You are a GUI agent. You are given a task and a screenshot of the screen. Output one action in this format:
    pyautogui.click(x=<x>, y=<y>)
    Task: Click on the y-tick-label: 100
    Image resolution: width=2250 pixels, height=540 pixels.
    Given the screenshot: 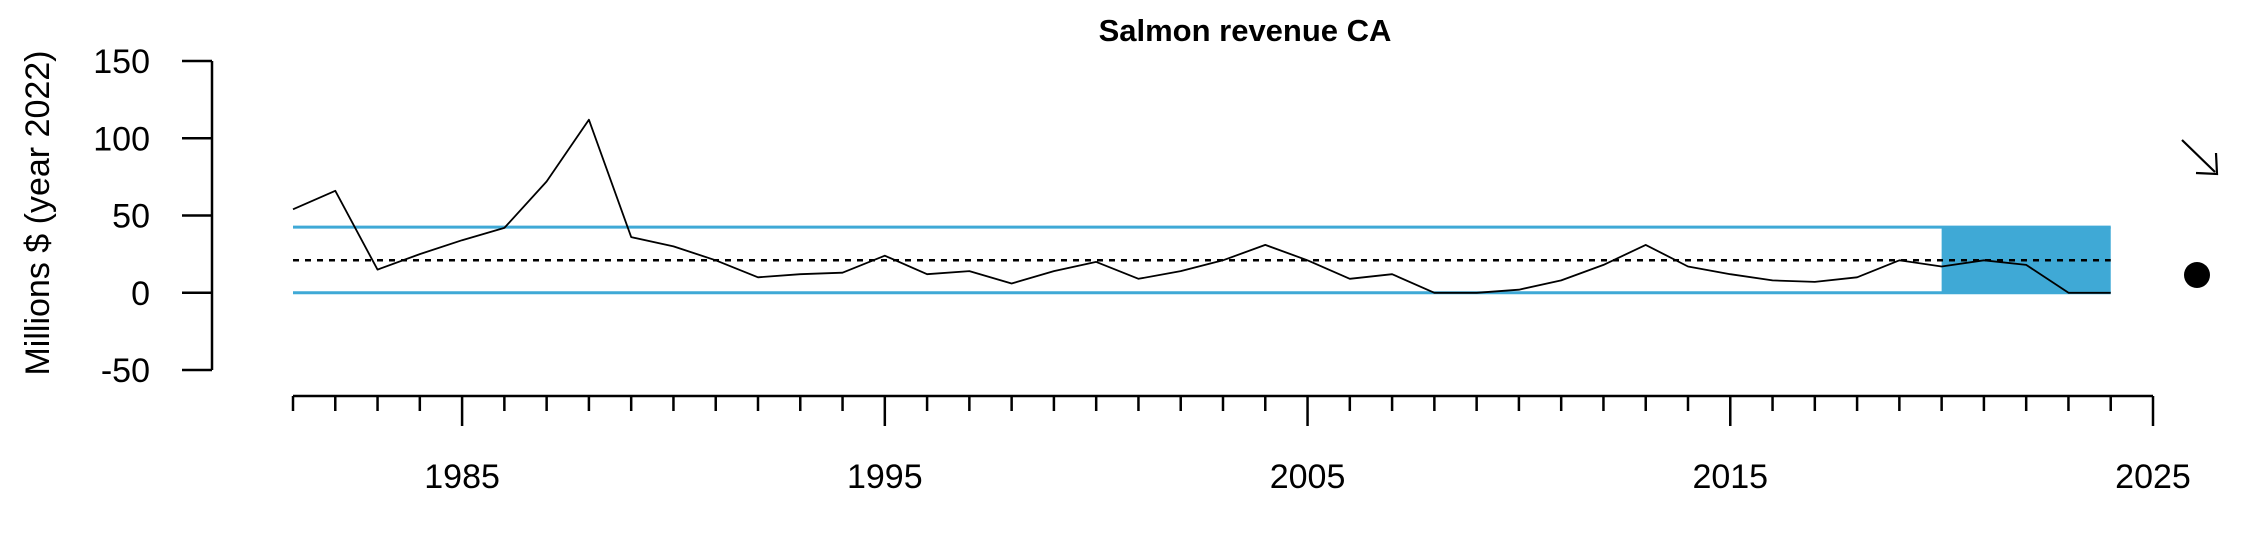 What is the action you would take?
    pyautogui.click(x=121, y=139)
    